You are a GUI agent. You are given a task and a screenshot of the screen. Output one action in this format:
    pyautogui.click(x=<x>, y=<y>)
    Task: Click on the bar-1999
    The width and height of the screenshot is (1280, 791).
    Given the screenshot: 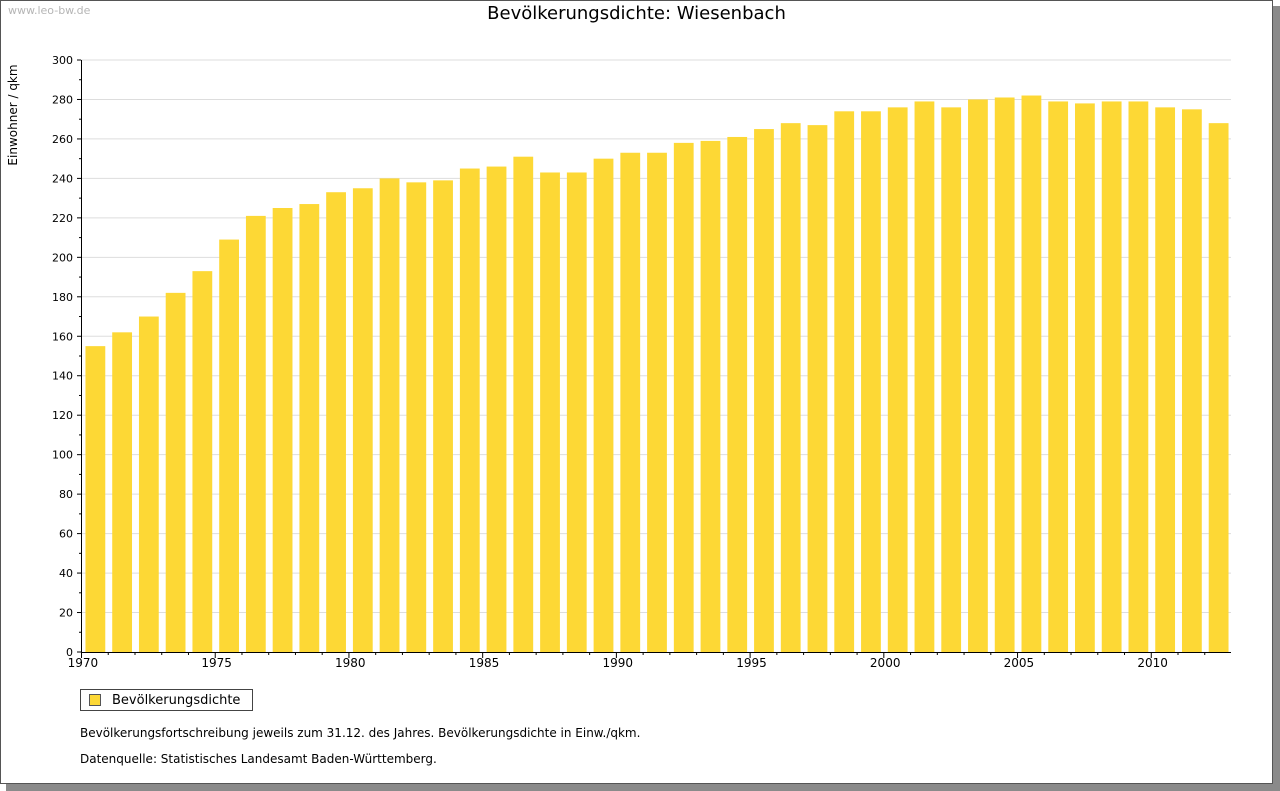 What is the action you would take?
    pyautogui.click(x=871, y=382)
    